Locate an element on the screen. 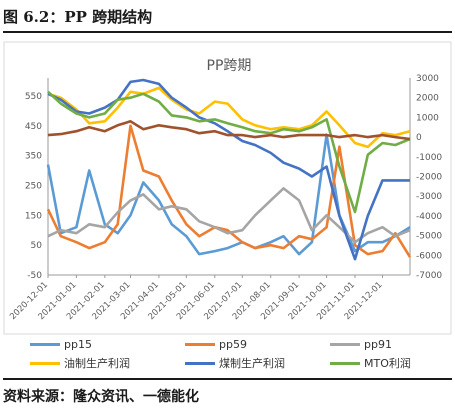 The width and height of the screenshot is (455, 415). y-right-tick-label: 0 is located at coordinates (419, 138).